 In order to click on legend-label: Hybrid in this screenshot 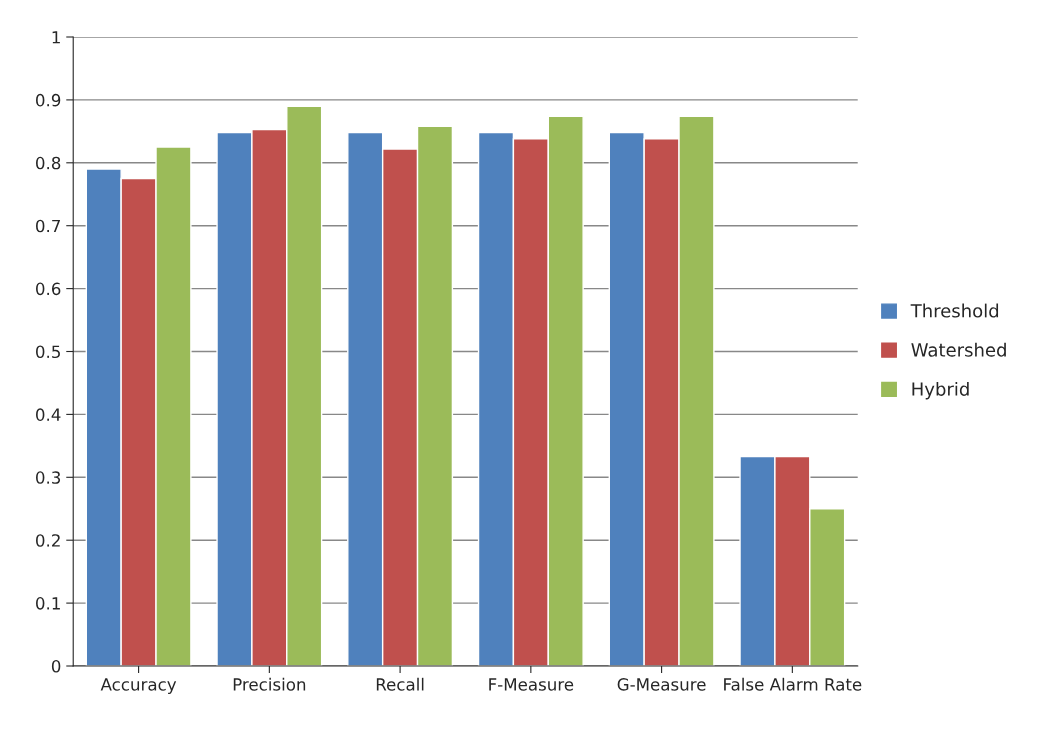, I will do `click(940, 390)`.